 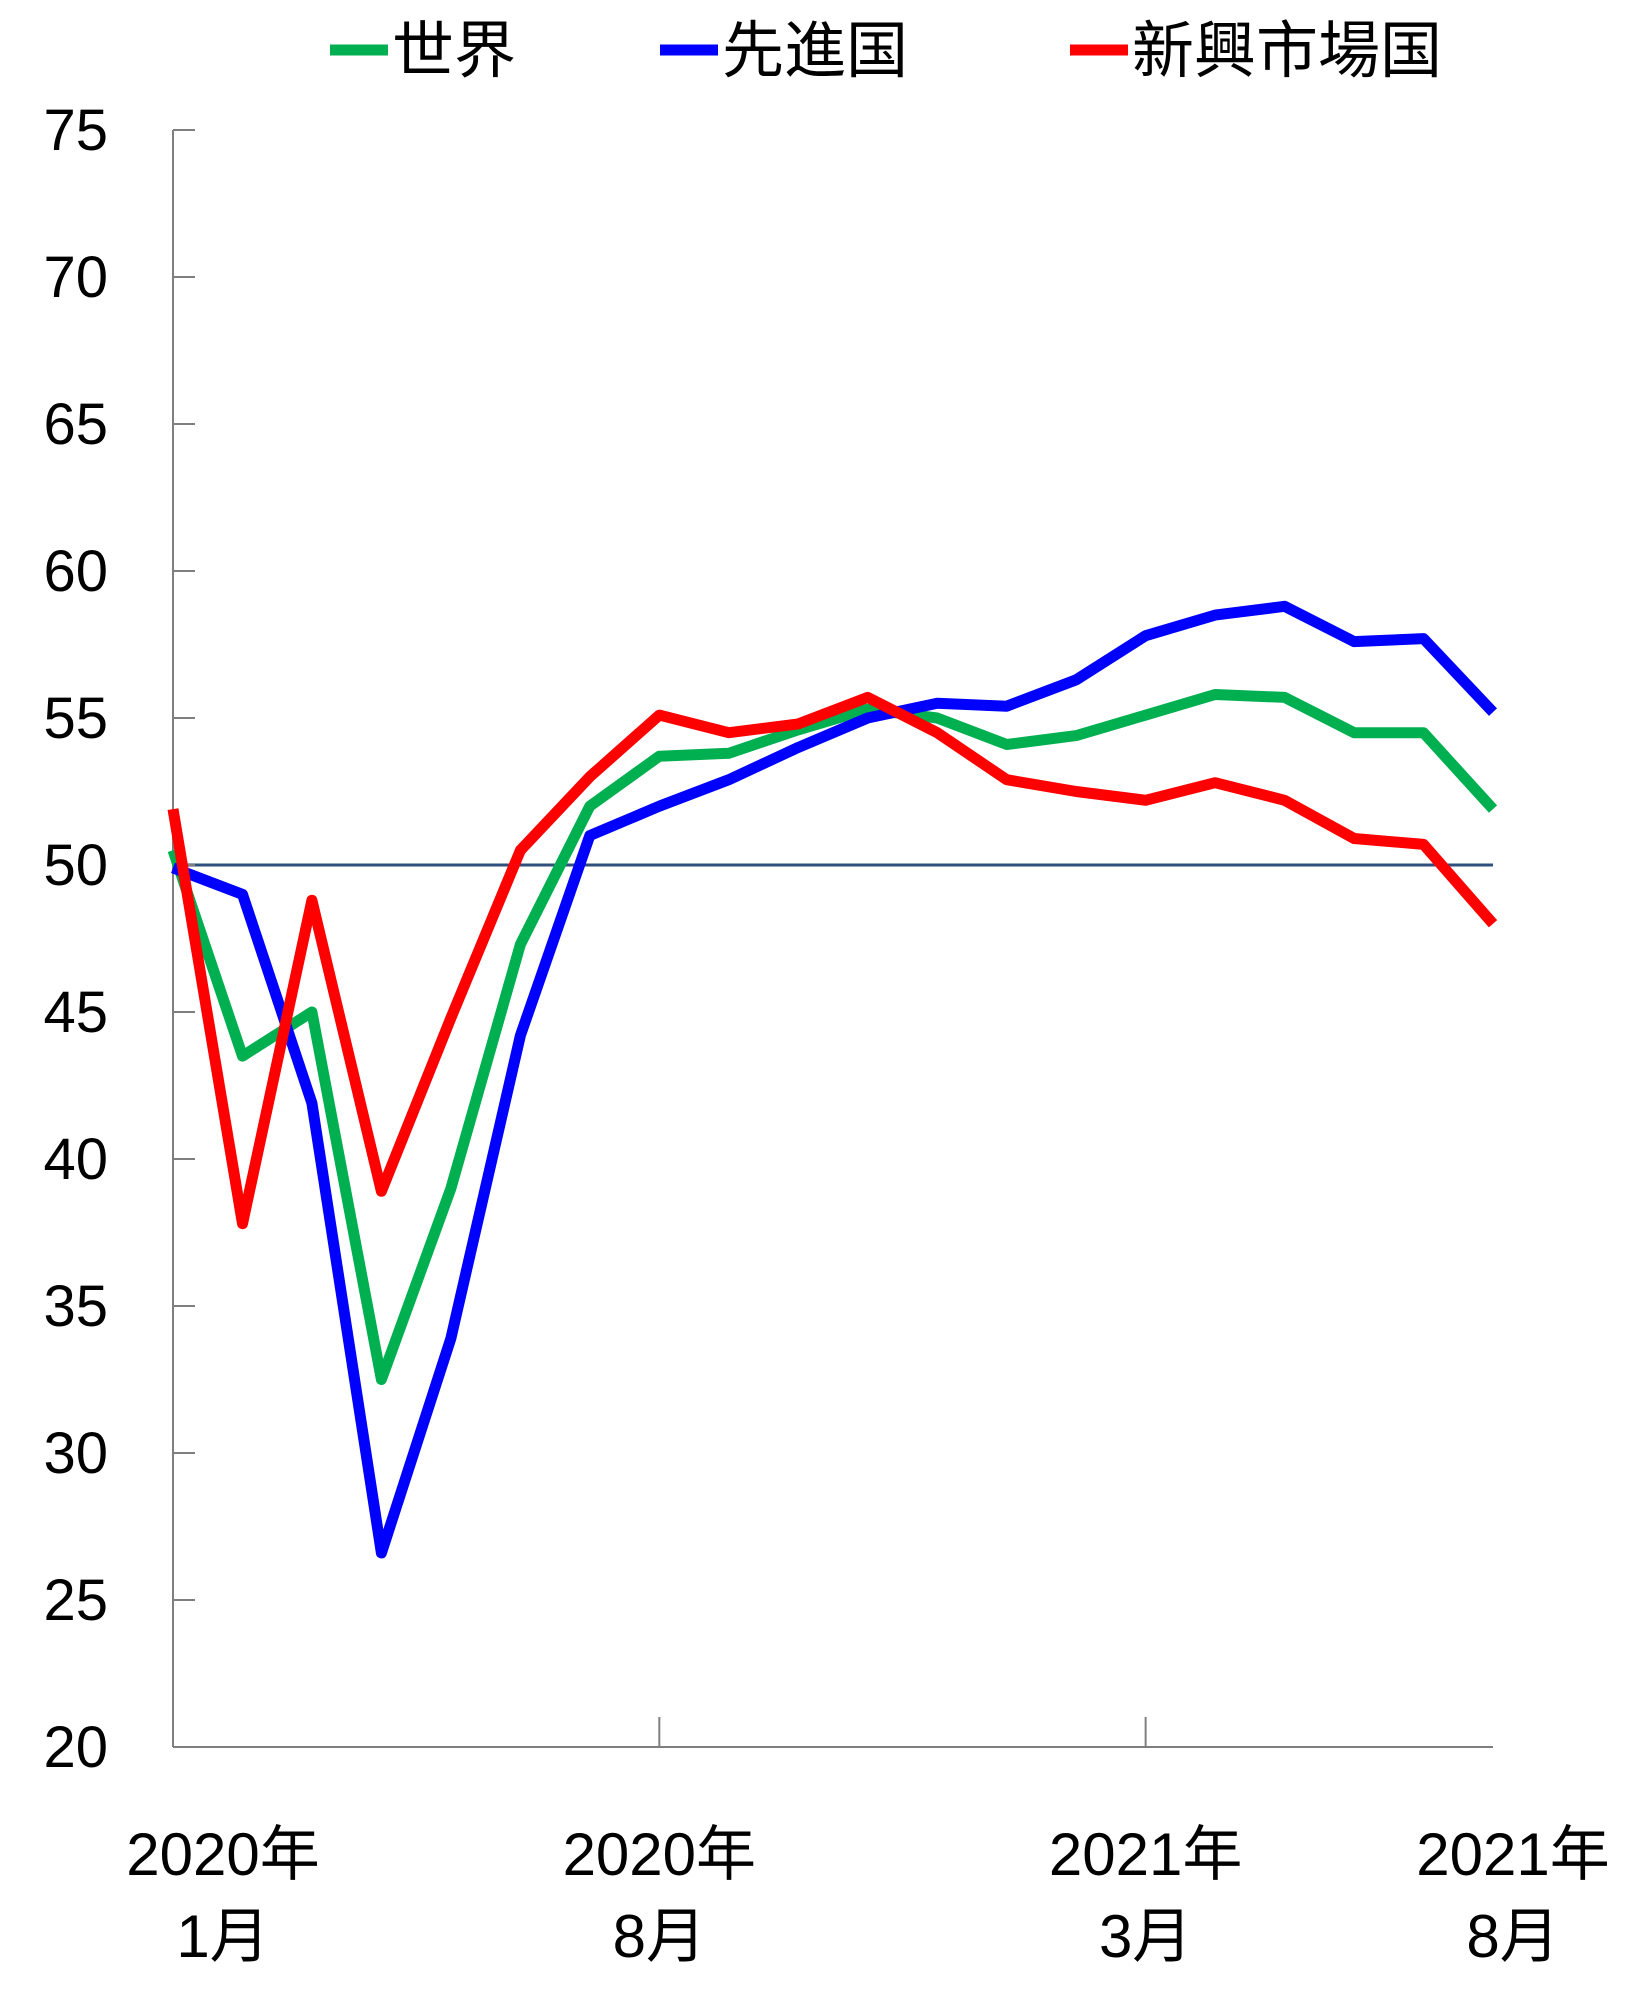 I want to click on y-tick-label: 60, so click(x=75, y=571).